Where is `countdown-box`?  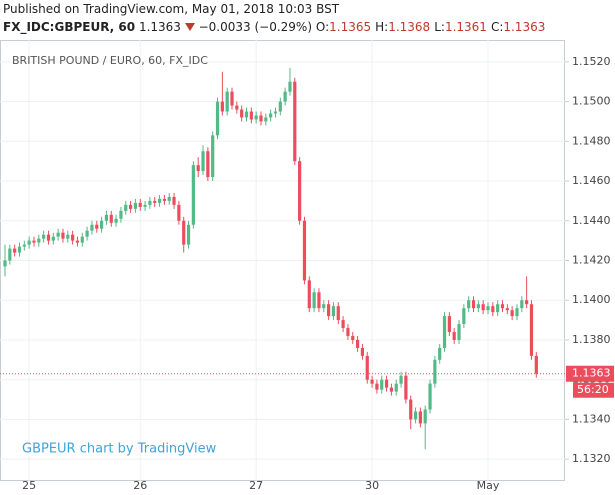
countdown-box is located at coordinates (593, 390).